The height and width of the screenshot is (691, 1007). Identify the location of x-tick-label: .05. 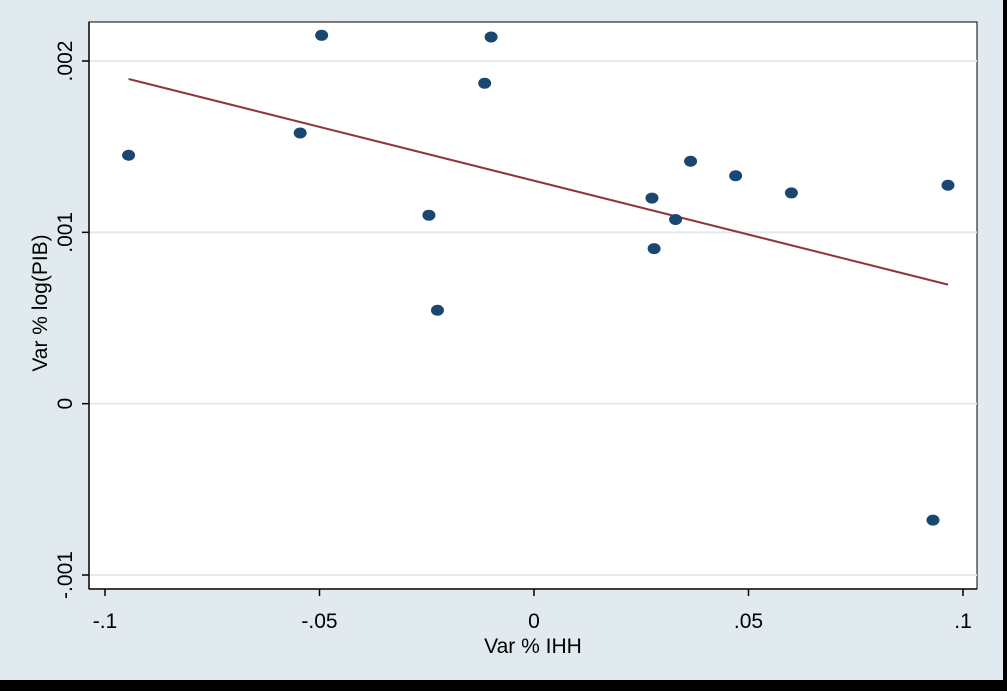
(748, 621).